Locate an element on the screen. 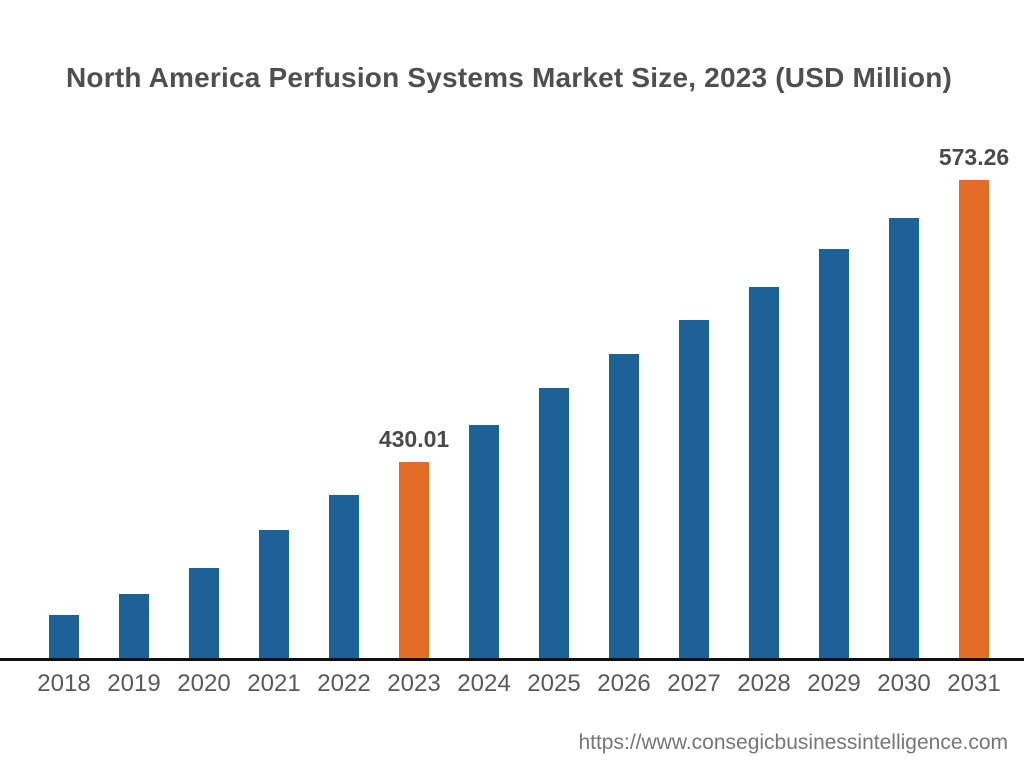 This screenshot has width=1024, height=768. bar-column-2025 is located at coordinates (554, 419).